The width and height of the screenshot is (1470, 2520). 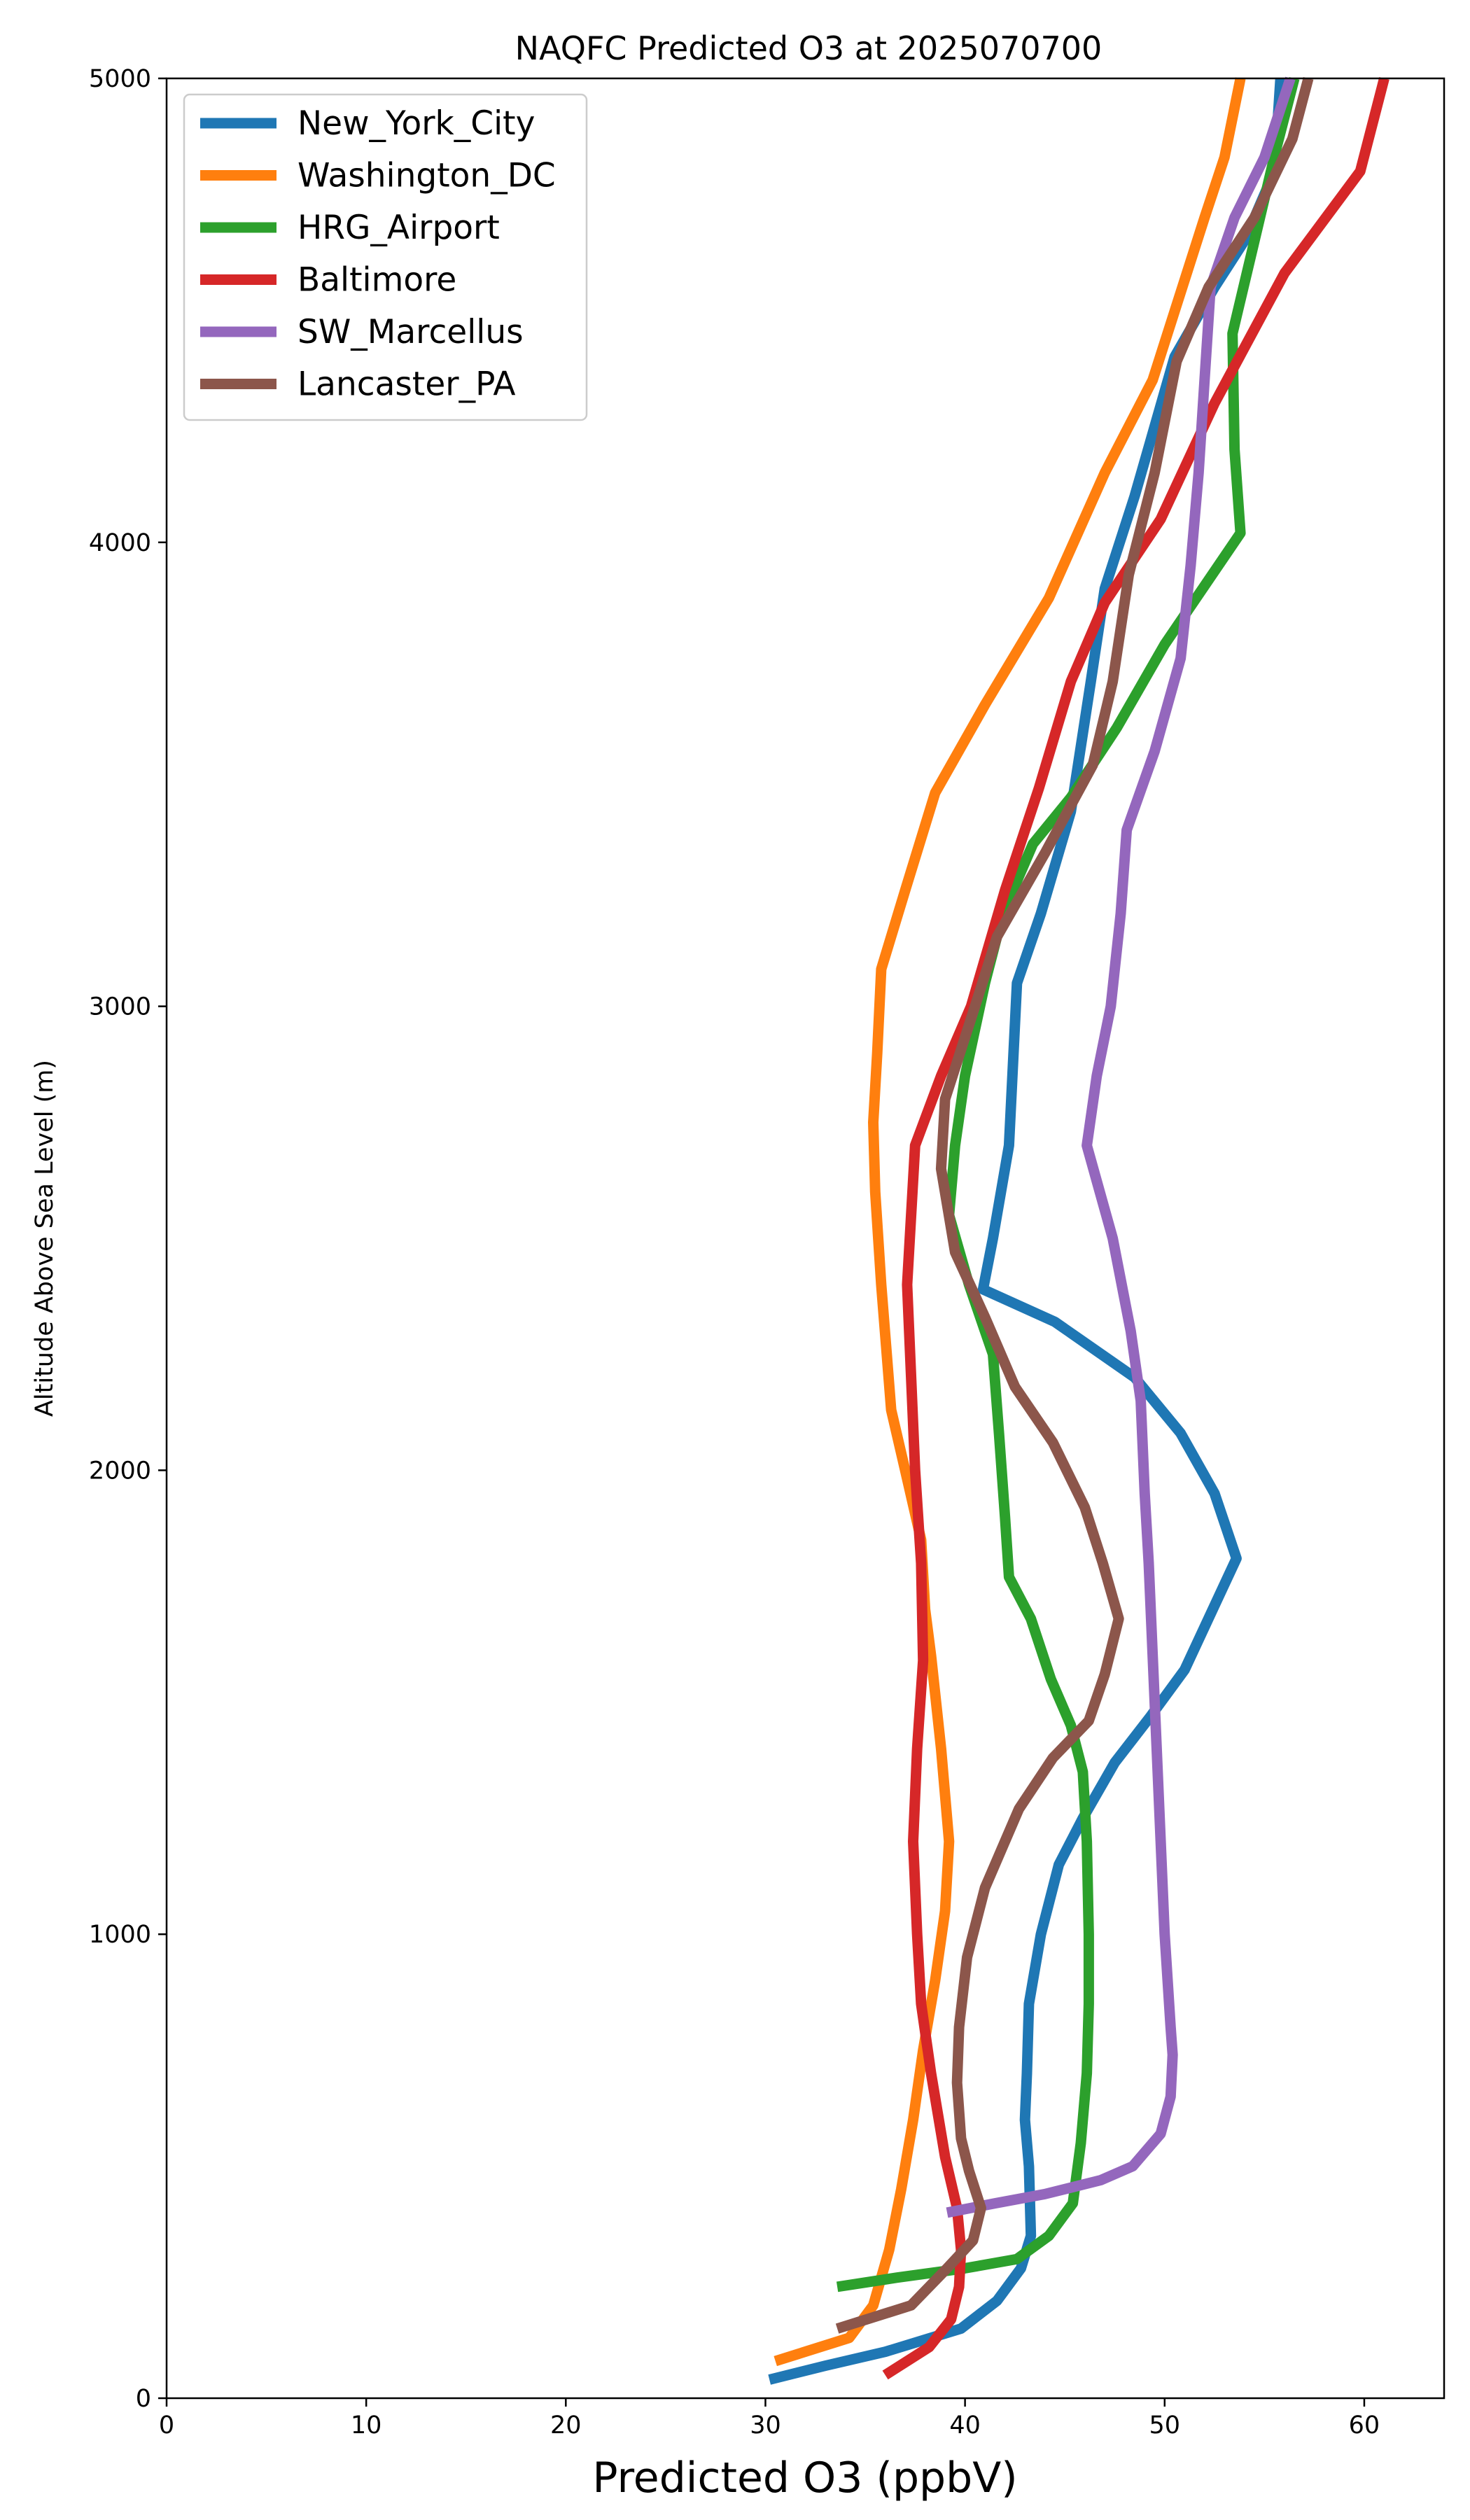 I want to click on legend-label: Baltimore, so click(x=377, y=280).